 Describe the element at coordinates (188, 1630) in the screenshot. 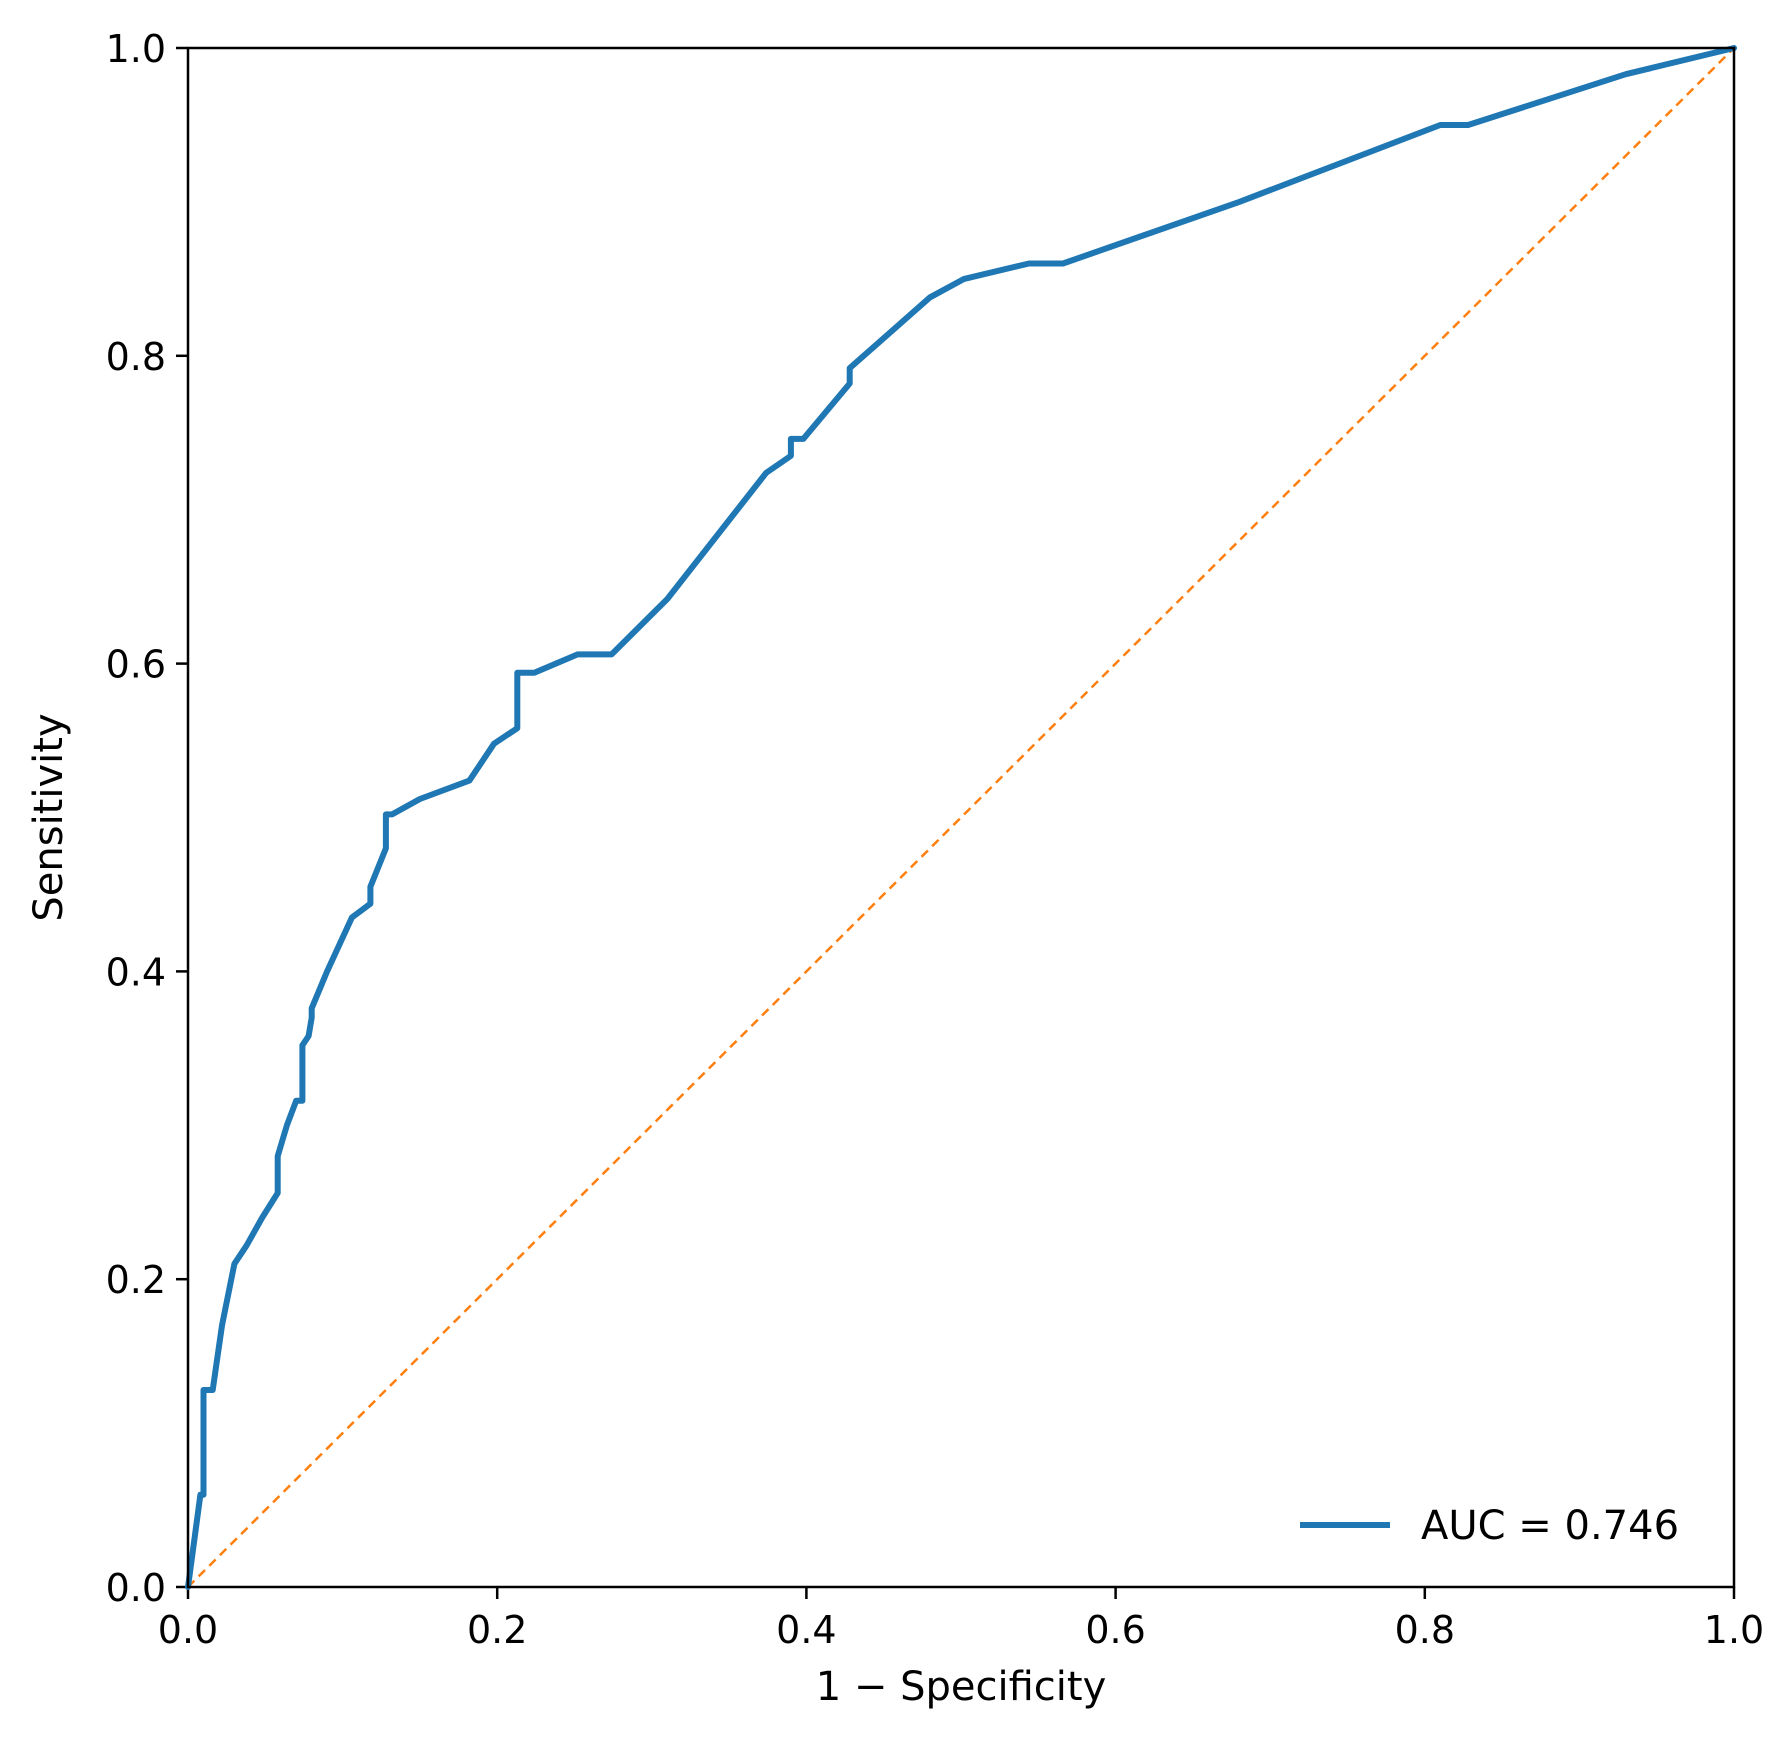

I see `x-tick-label: 0.0` at that location.